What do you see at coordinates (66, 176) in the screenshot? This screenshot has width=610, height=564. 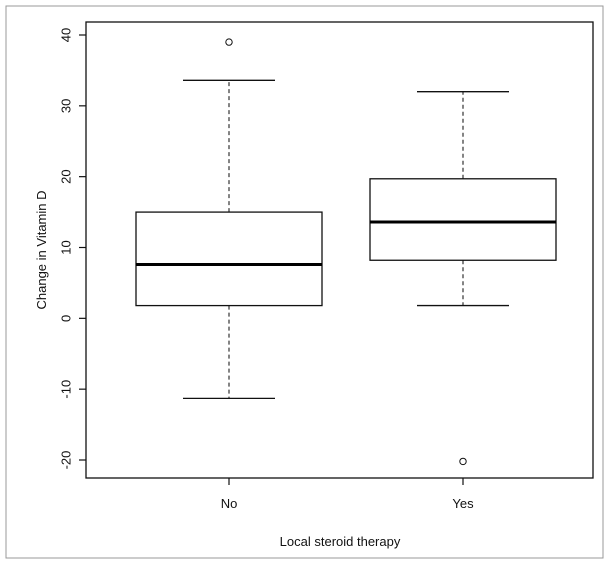 I see `y-tick-label: 20` at bounding box center [66, 176].